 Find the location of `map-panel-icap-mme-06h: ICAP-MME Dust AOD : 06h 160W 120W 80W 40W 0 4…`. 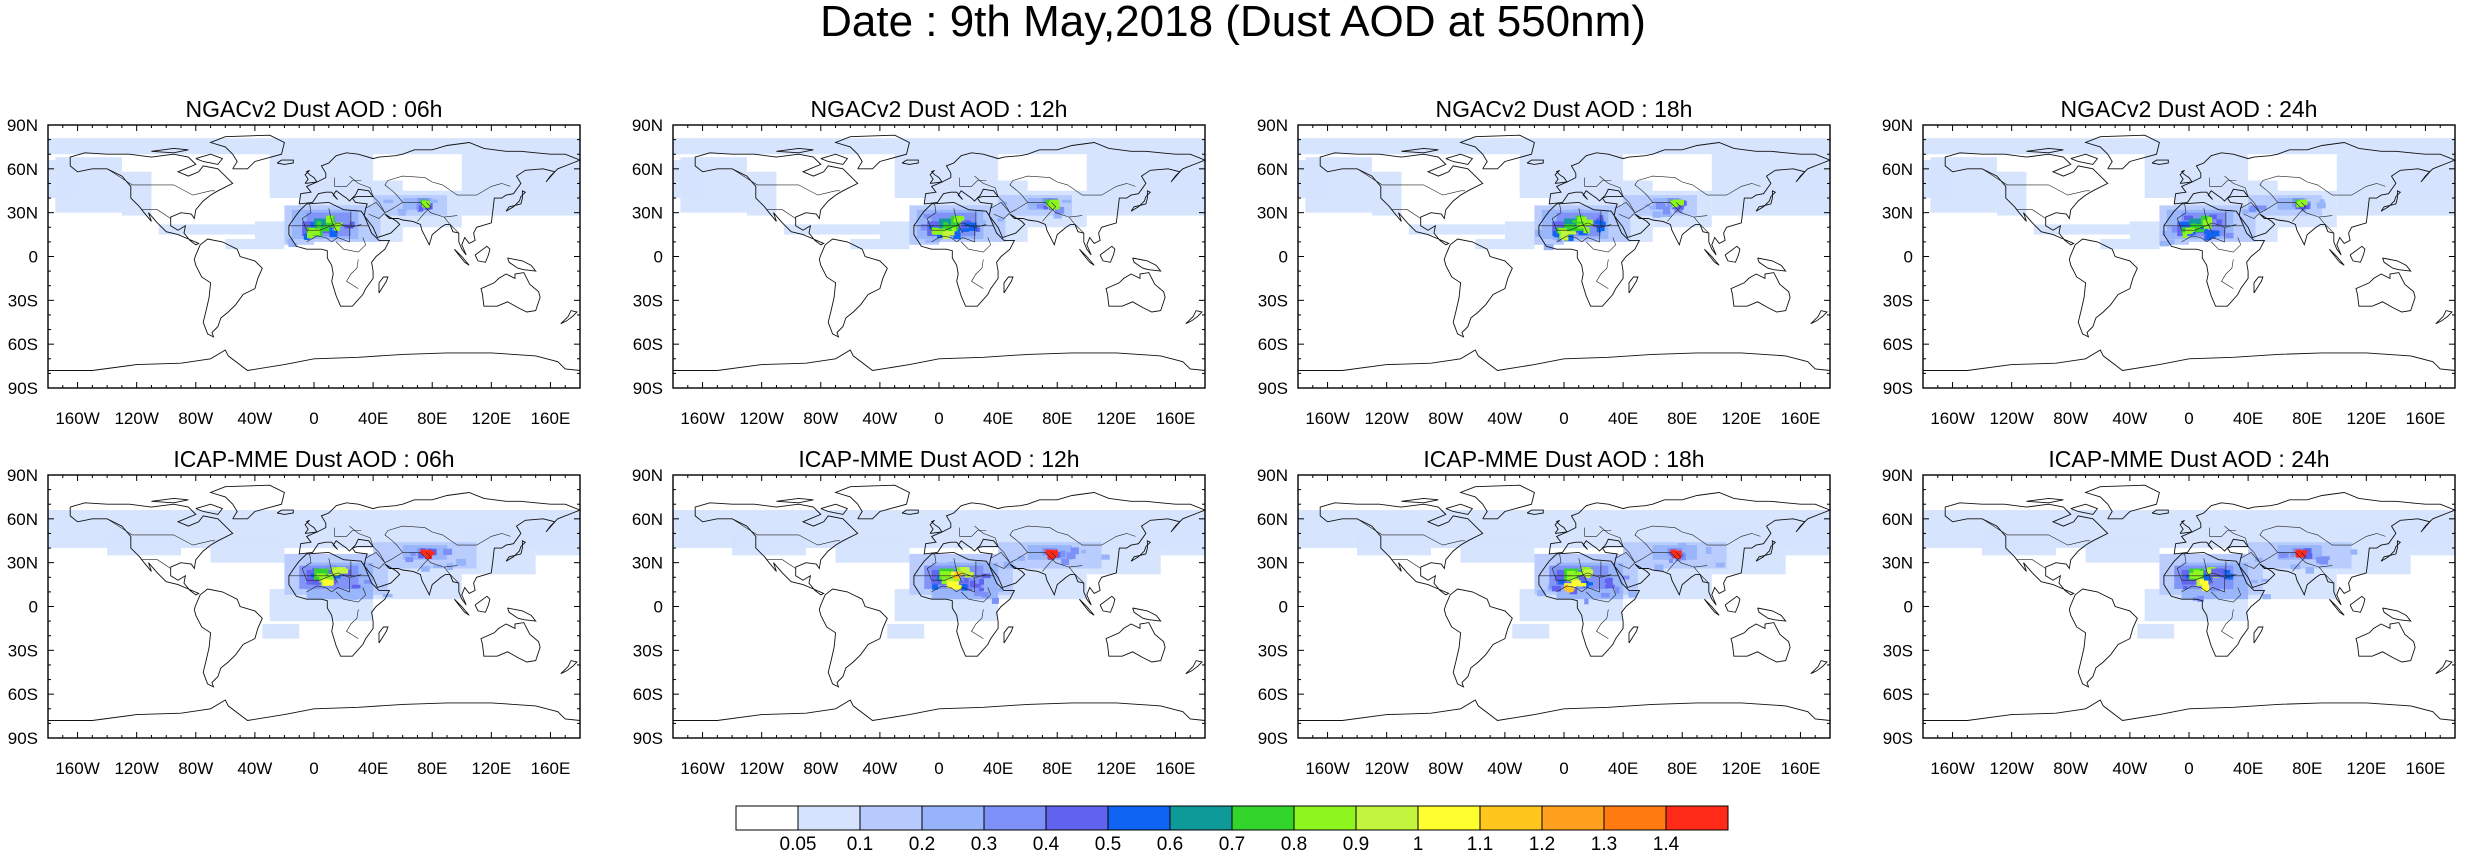

map-panel-icap-mme-06h: ICAP-MME Dust AOD : 06h 160W 120W 80W 40W 0 4… is located at coordinates (291, 613).